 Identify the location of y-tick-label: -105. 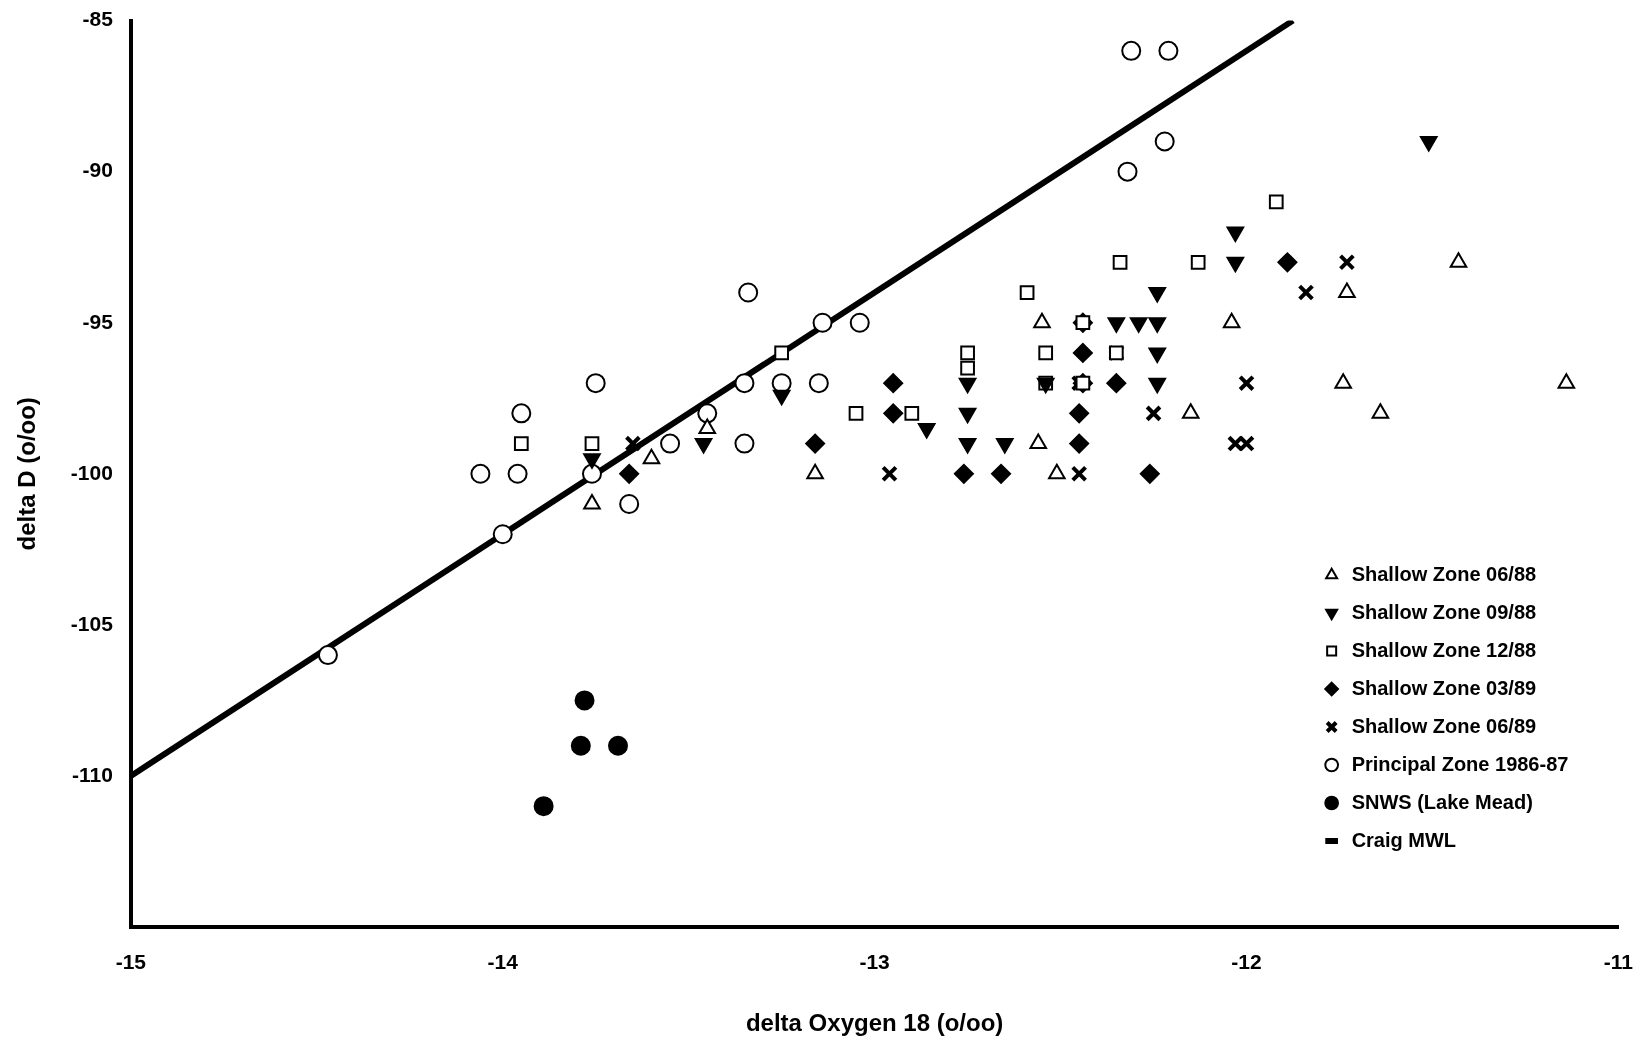
(92, 623).